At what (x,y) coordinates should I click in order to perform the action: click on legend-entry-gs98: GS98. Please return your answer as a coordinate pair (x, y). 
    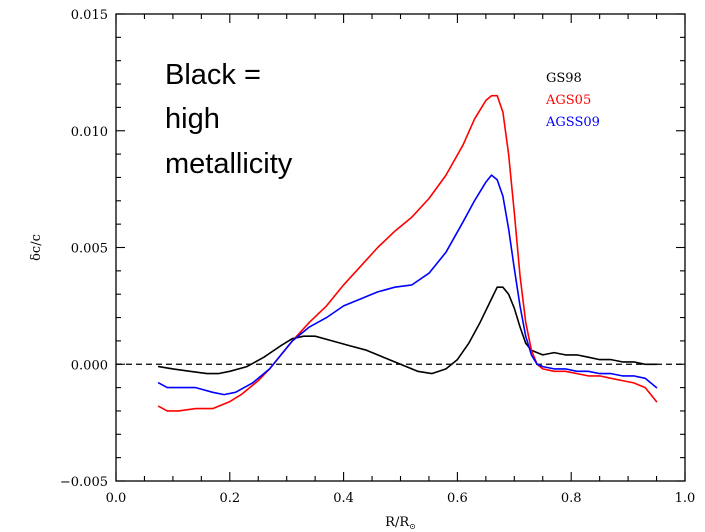
    Looking at the image, I should click on (564, 78).